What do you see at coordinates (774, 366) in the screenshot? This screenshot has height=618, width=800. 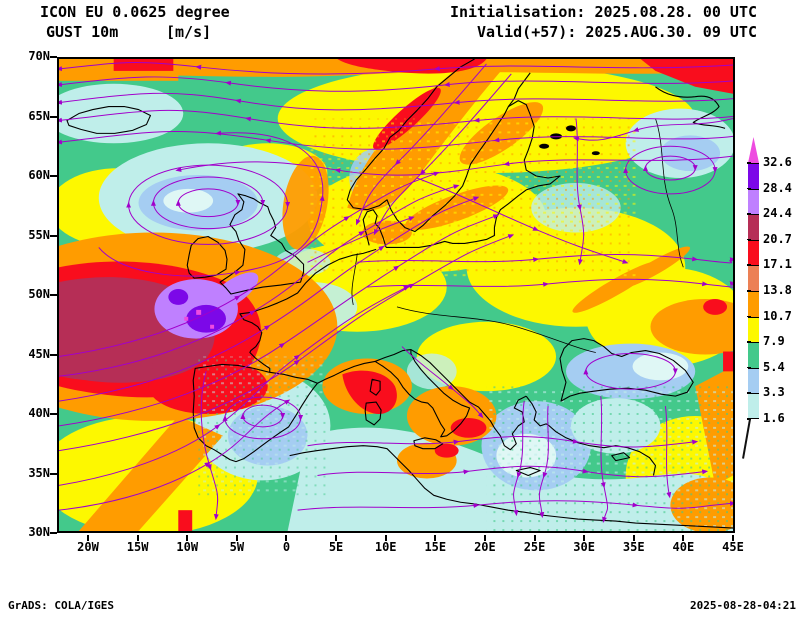 I see `colorbar-level-label: 5.4` at bounding box center [774, 366].